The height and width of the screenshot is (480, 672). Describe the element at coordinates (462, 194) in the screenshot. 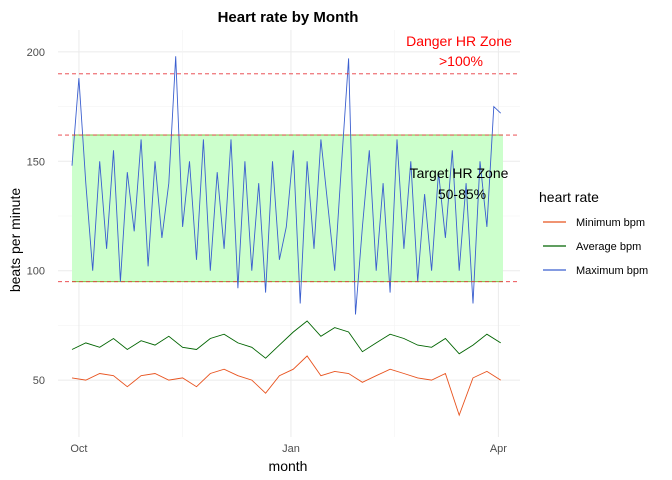

I see `target-zone-label-line2: 50-85%` at that location.